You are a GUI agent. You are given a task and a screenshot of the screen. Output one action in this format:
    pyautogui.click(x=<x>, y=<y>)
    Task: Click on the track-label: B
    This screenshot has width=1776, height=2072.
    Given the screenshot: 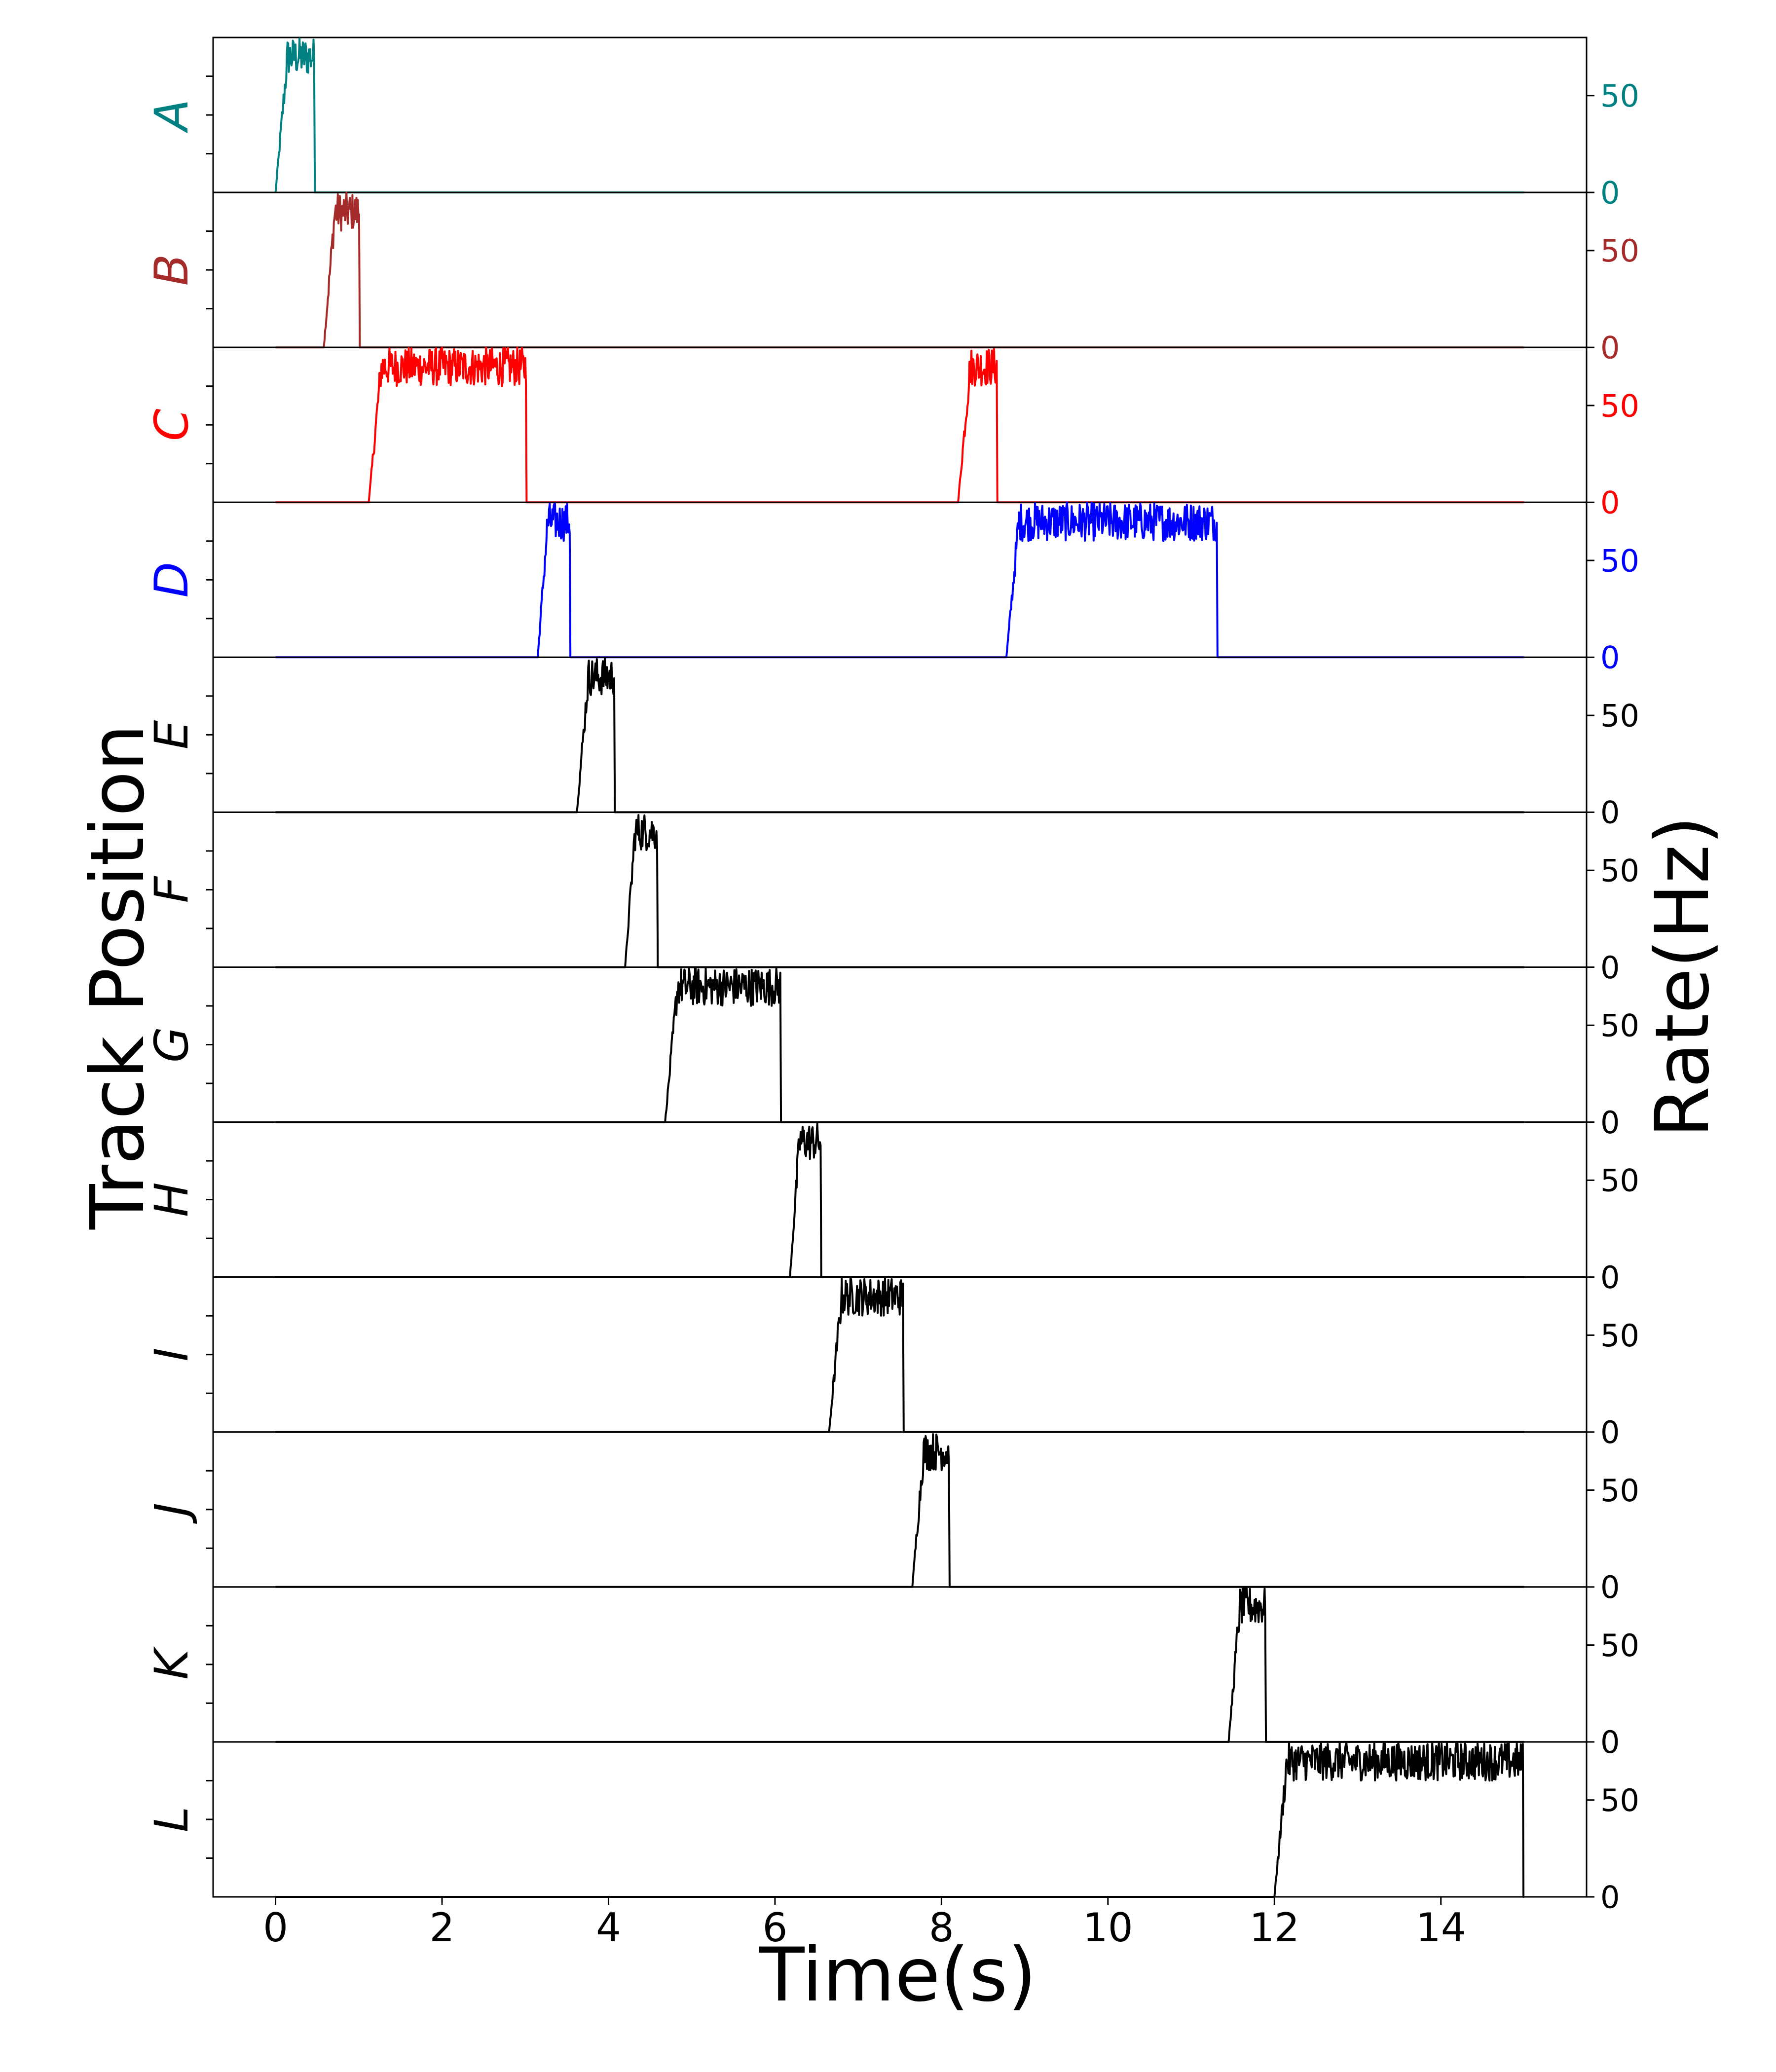 What is the action you would take?
    pyautogui.click(x=172, y=270)
    